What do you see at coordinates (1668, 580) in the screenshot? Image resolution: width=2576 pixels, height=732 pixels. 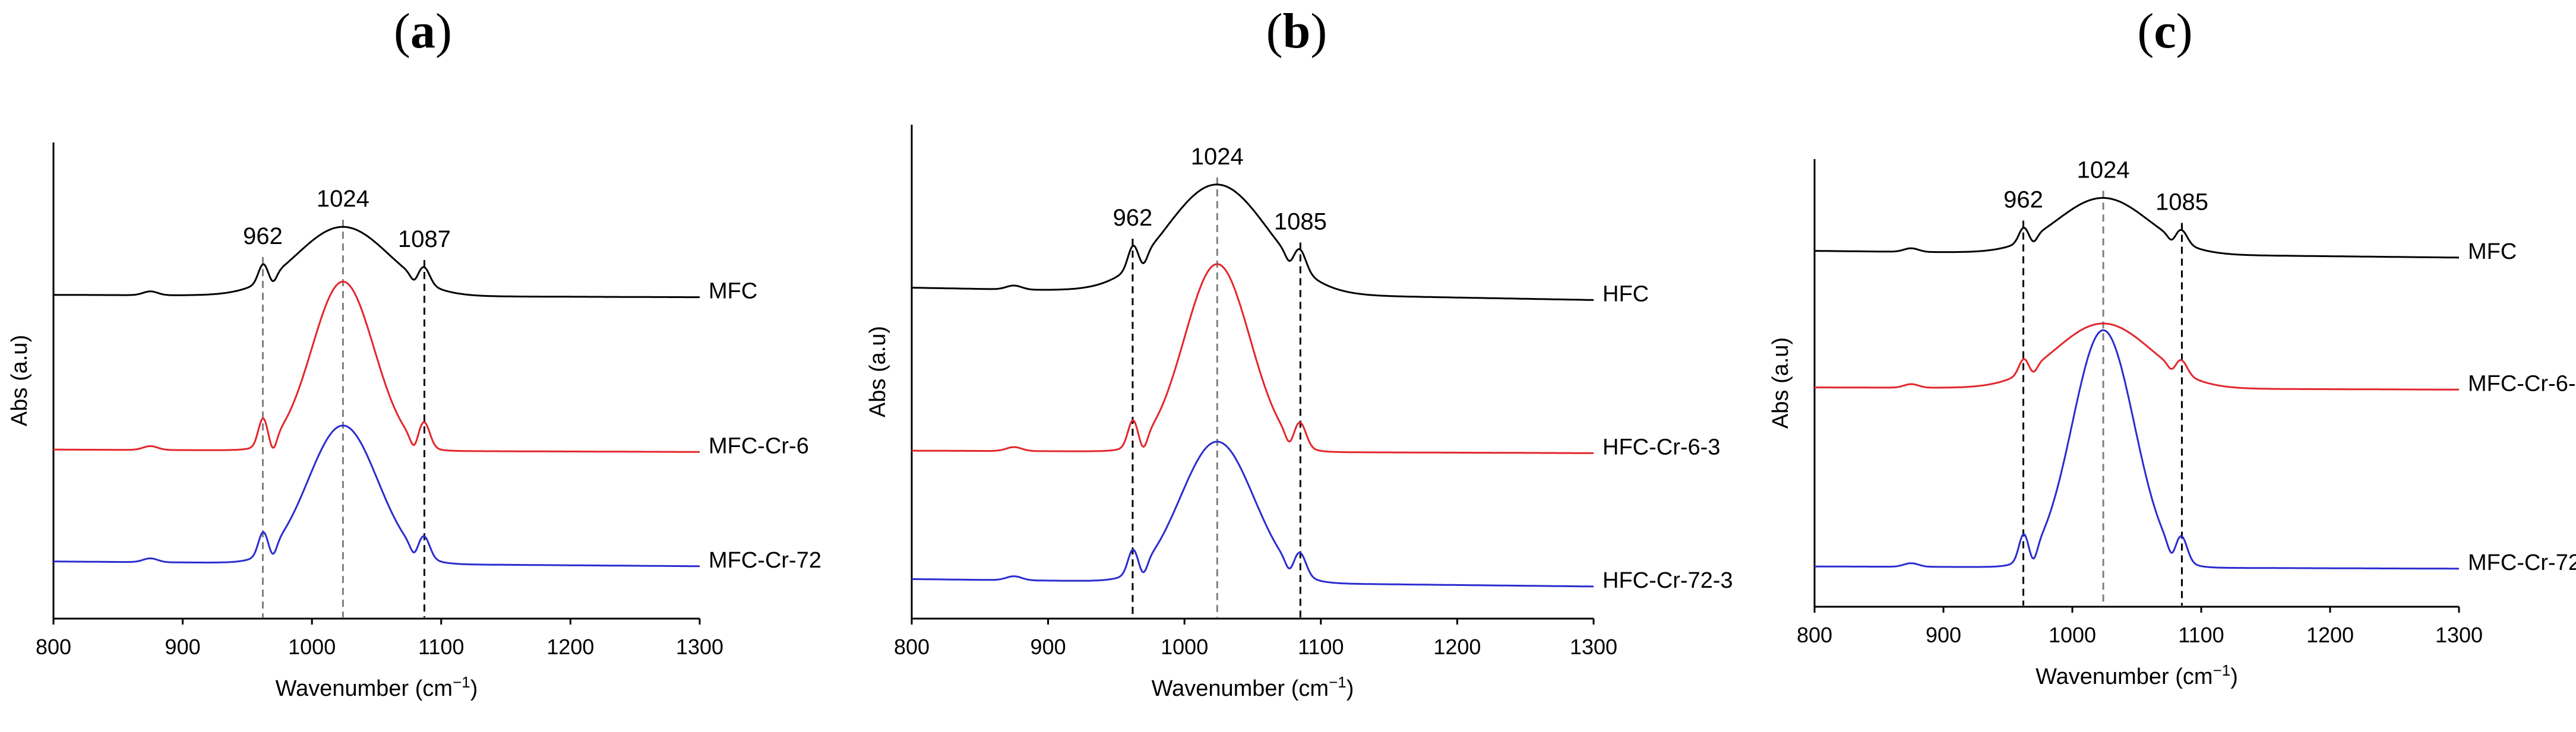 I see `trace-label-hfc-cr-72-3: HFC-Cr-72-3` at bounding box center [1668, 580].